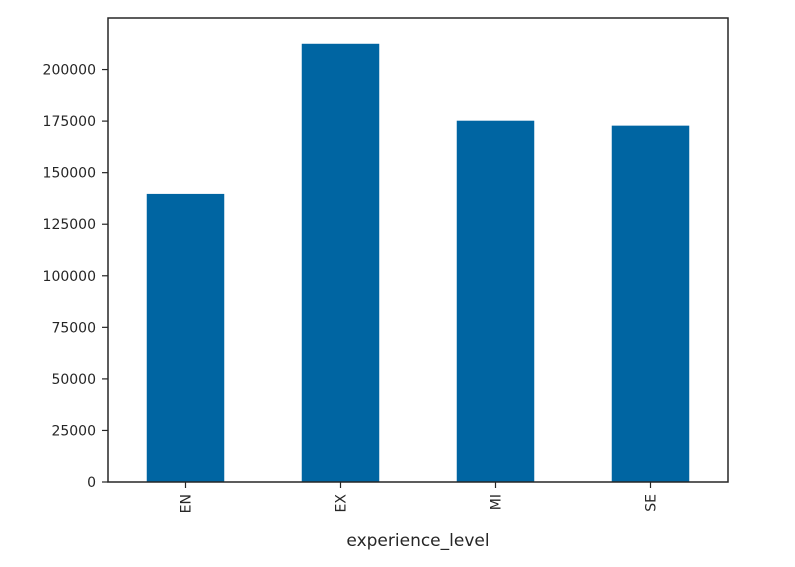  What do you see at coordinates (419, 497) in the screenshot?
I see `x-axis: EN EX MI SE` at bounding box center [419, 497].